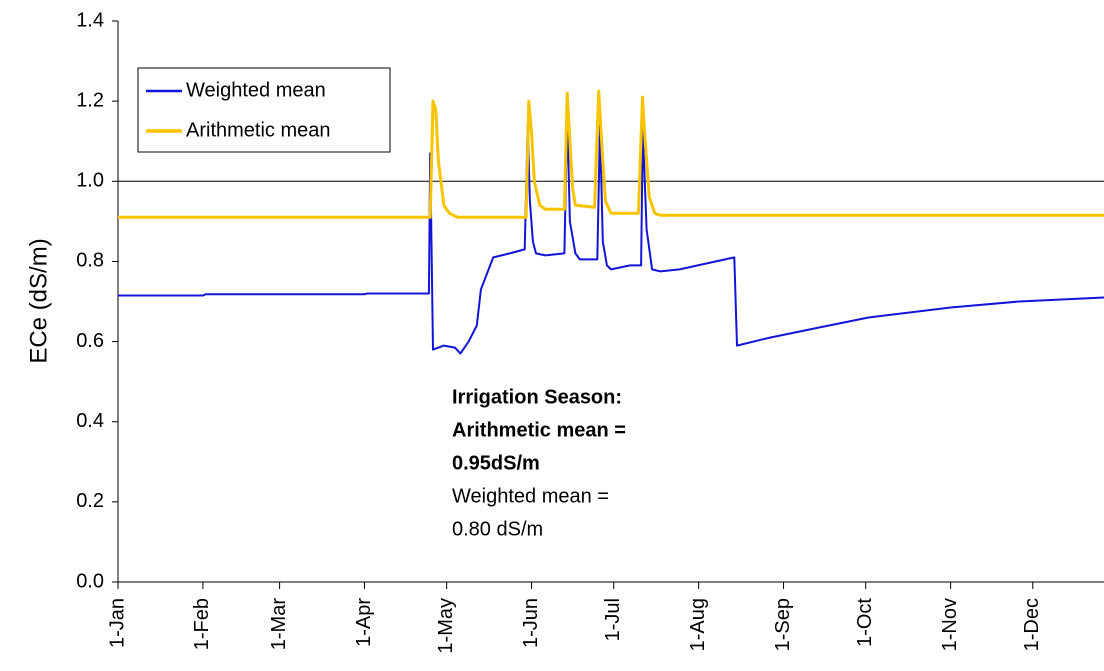 This screenshot has width=1104, height=671. What do you see at coordinates (90, 100) in the screenshot?
I see `y-tick-label: 1.2` at bounding box center [90, 100].